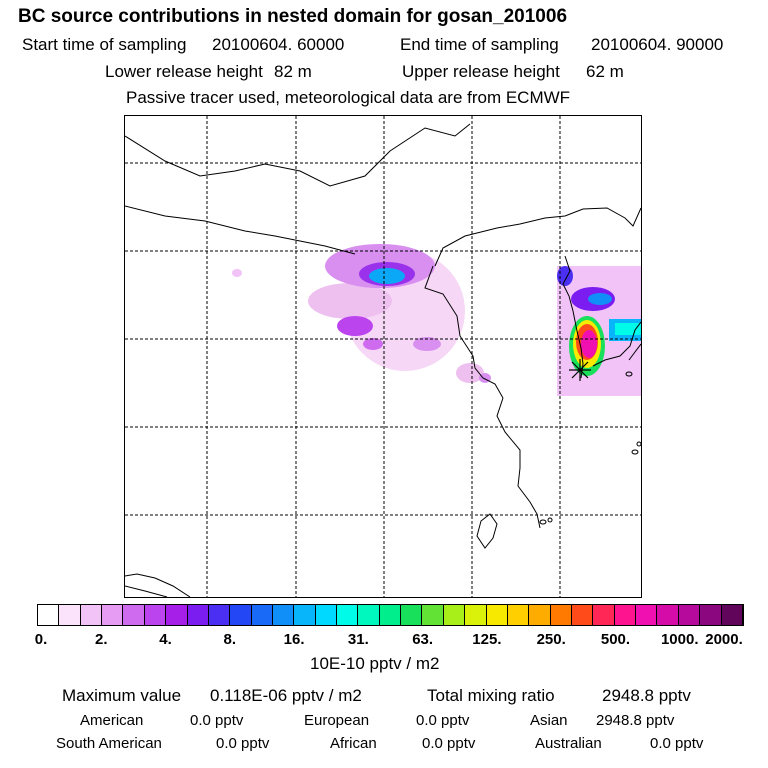 The width and height of the screenshot is (768, 768). What do you see at coordinates (580, 370) in the screenshot?
I see `receptor-star-icon` at bounding box center [580, 370].